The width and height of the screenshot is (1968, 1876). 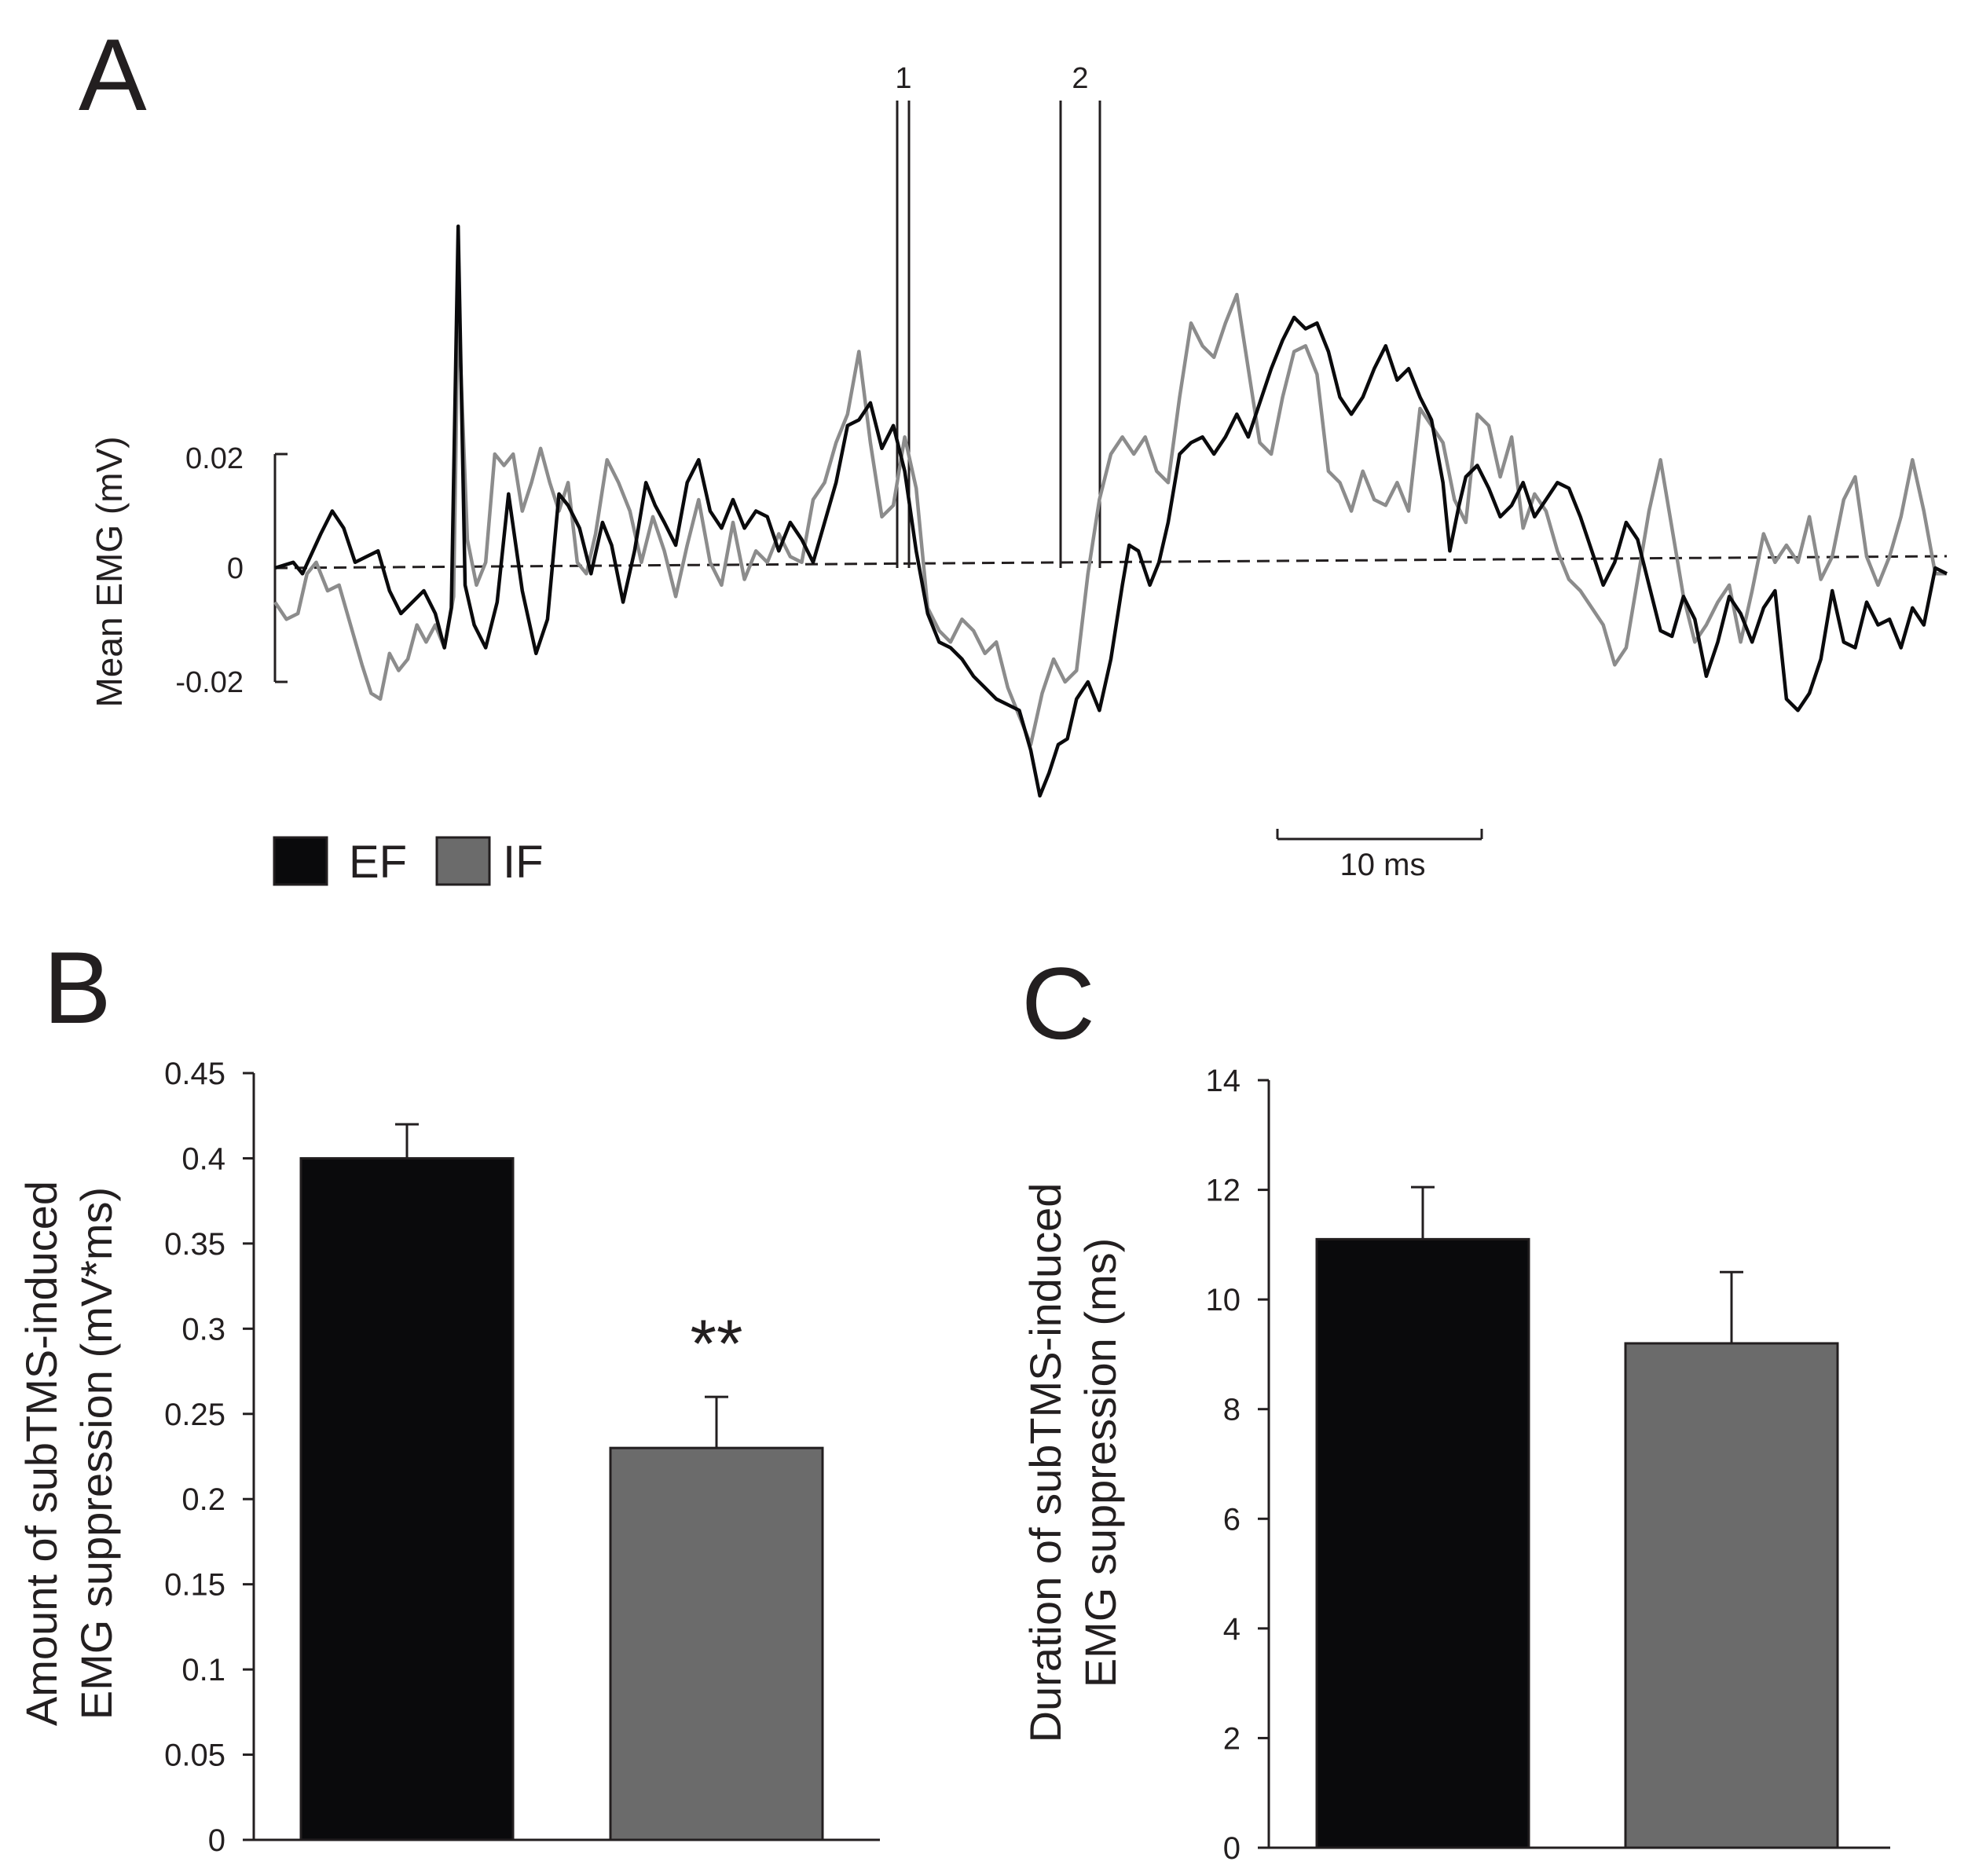 What do you see at coordinates (463, 861) in the screenshot?
I see `legend-swatch-if` at bounding box center [463, 861].